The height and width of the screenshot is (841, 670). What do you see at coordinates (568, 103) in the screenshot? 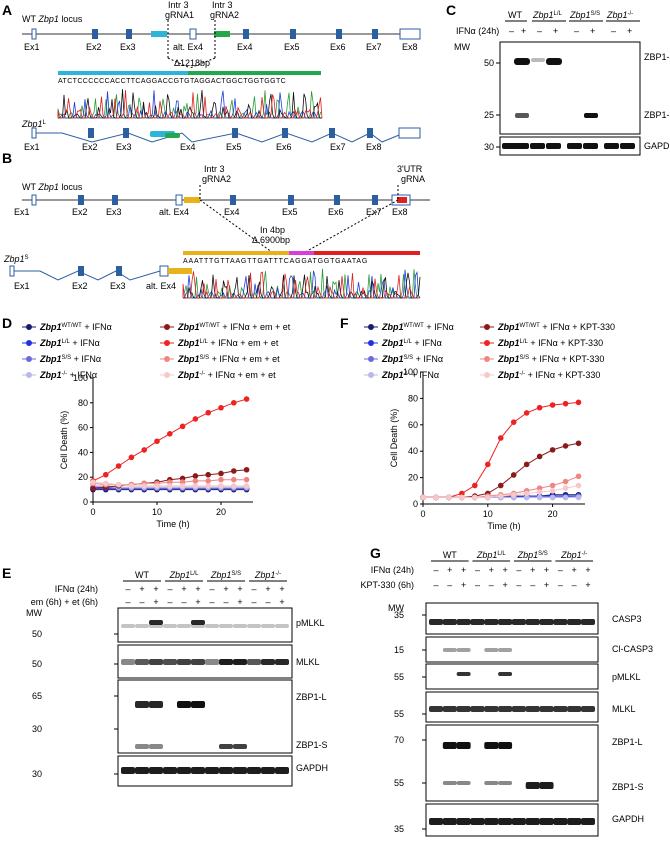
I see `panel-c-bands` at bounding box center [568, 103].